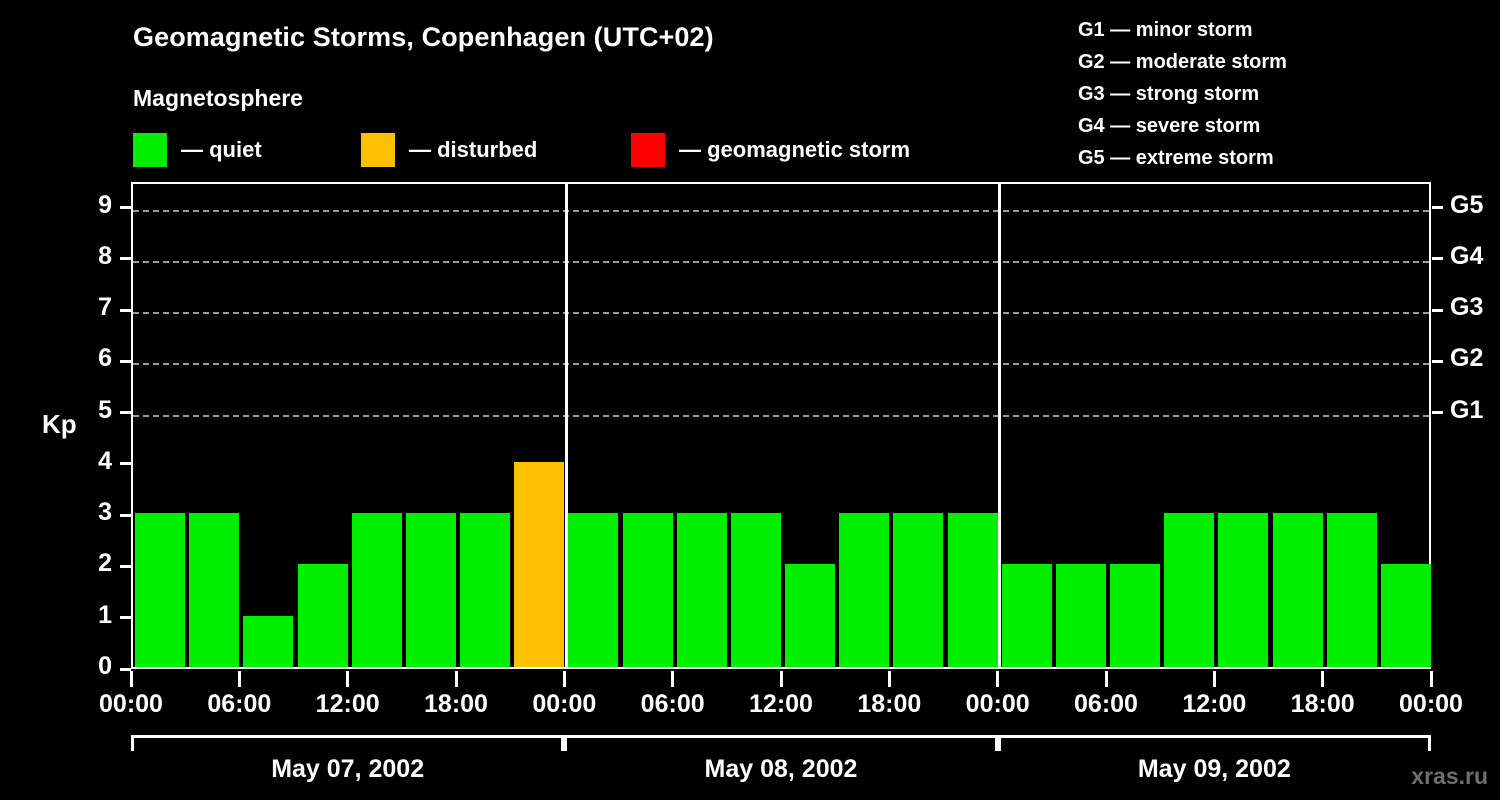 Image resolution: width=1500 pixels, height=800 pixels. I want to click on red-square-swatch, so click(648, 150).